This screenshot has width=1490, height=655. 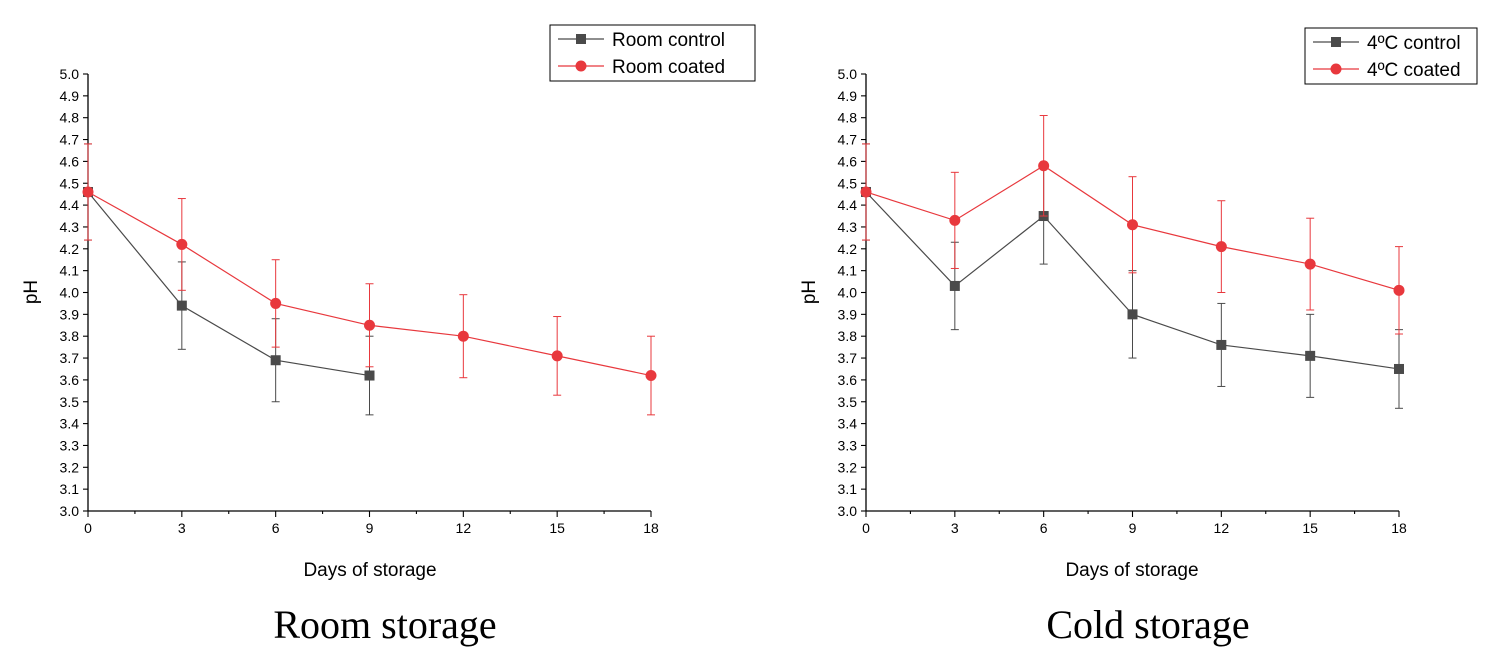 What do you see at coordinates (1414, 70) in the screenshot?
I see `legend-label: 4ºC coated` at bounding box center [1414, 70].